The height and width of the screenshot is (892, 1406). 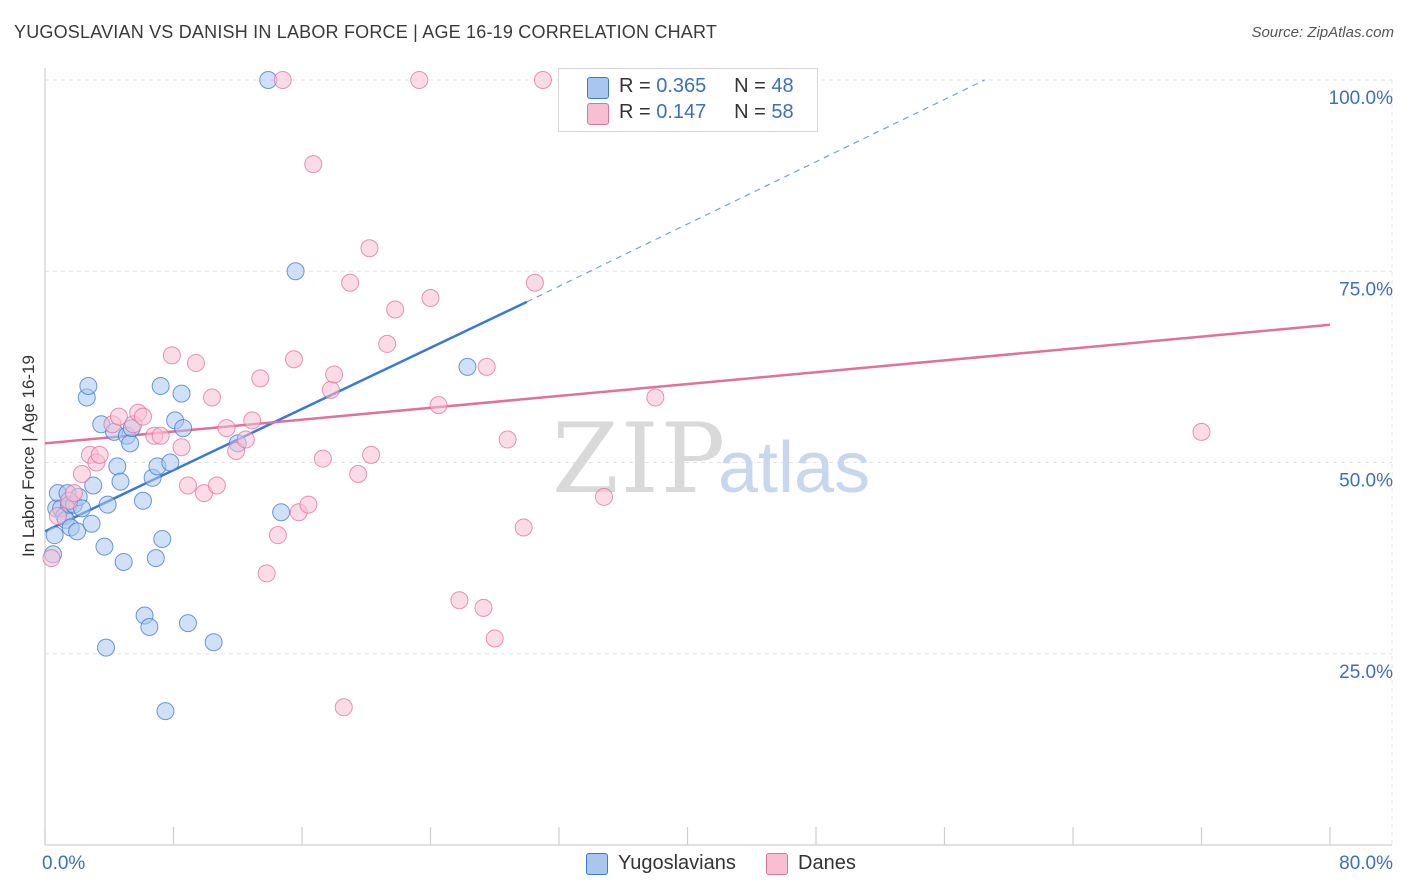 I want to click on y-axis-title: In Labor Force | Age 16-19, so click(x=28, y=456).